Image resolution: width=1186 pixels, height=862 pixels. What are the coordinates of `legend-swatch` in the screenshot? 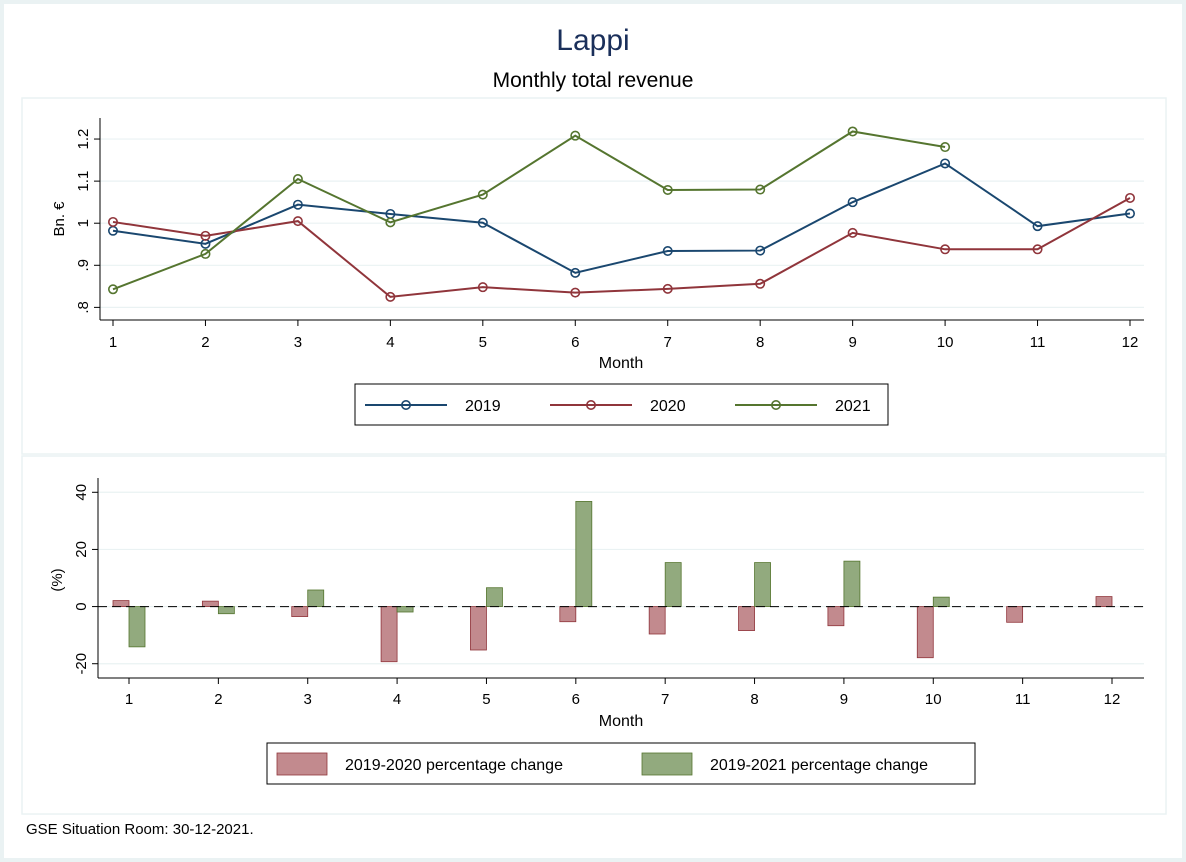 It's located at (667, 764).